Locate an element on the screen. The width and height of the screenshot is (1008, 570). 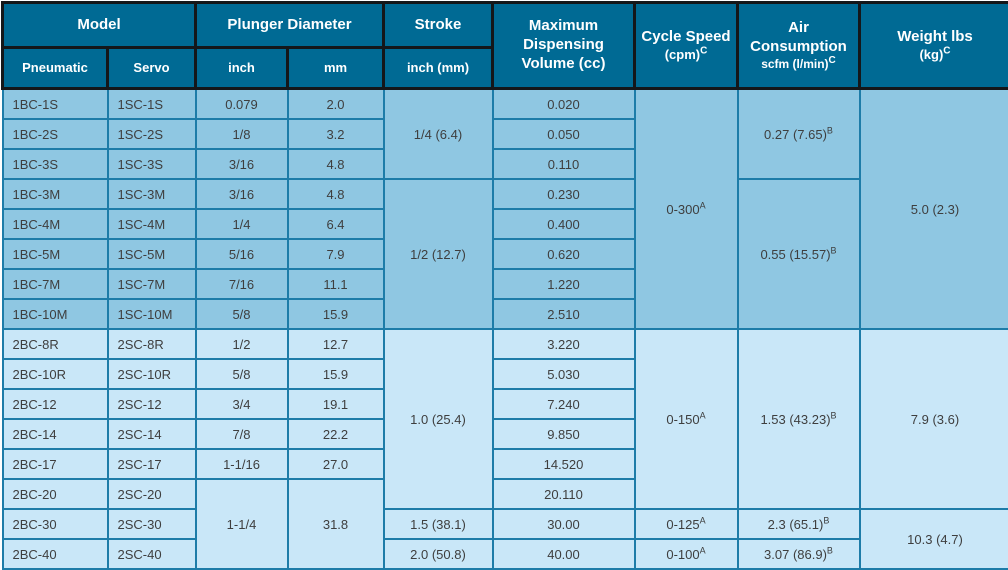
air-consumption-value: 0.55 (15.57) is located at coordinates (795, 254).